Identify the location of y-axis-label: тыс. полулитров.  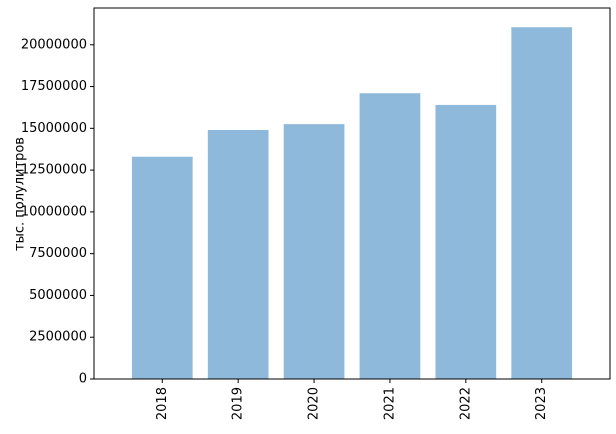
(20, 194).